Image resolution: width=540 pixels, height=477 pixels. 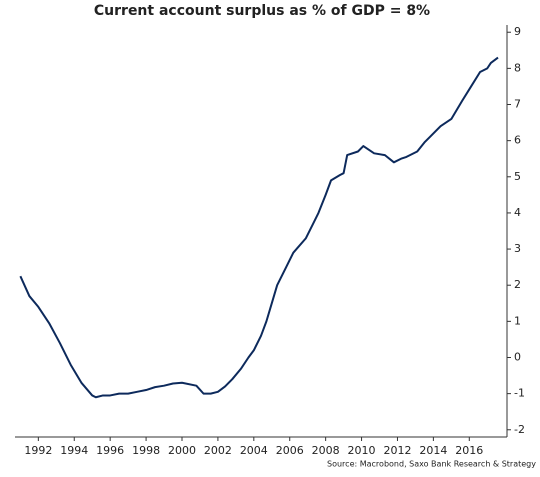 I want to click on y-tick-label: 2, so click(x=517, y=284).